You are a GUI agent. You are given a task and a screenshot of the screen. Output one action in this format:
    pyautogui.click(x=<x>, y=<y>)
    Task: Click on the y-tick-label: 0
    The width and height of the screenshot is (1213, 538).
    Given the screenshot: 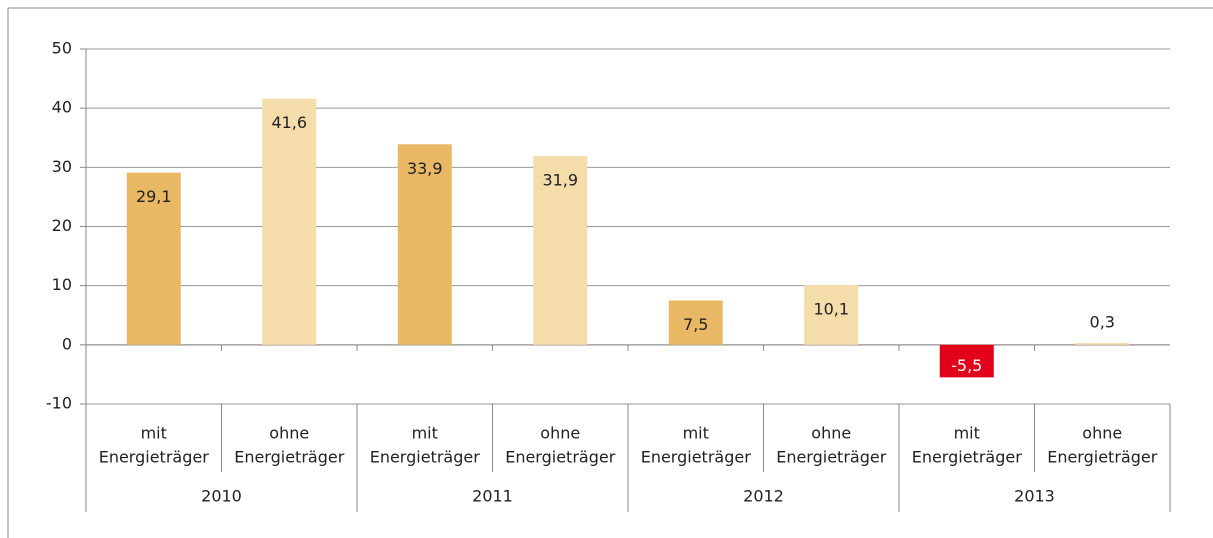 What is the action you would take?
    pyautogui.click(x=67, y=343)
    